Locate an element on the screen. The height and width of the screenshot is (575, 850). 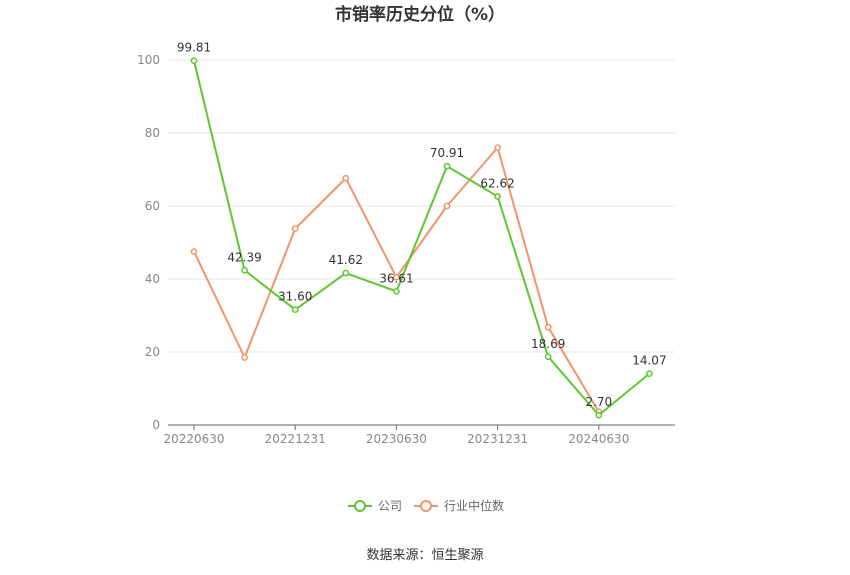
y-tick-label: 80 is located at coordinates (152, 133).